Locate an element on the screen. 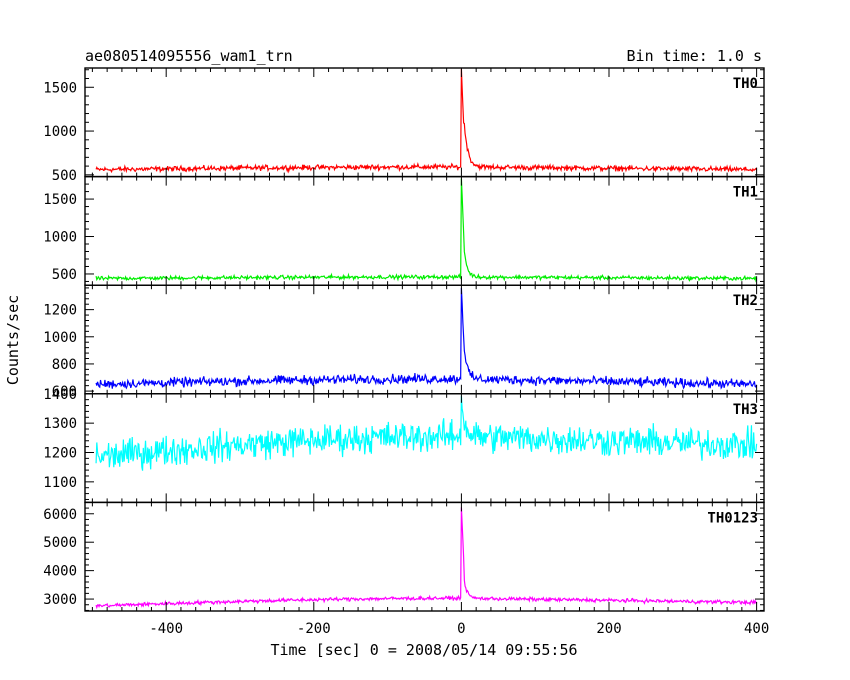 This screenshot has height=680, width=850. y-tick-label: 4000 is located at coordinates (60, 572).